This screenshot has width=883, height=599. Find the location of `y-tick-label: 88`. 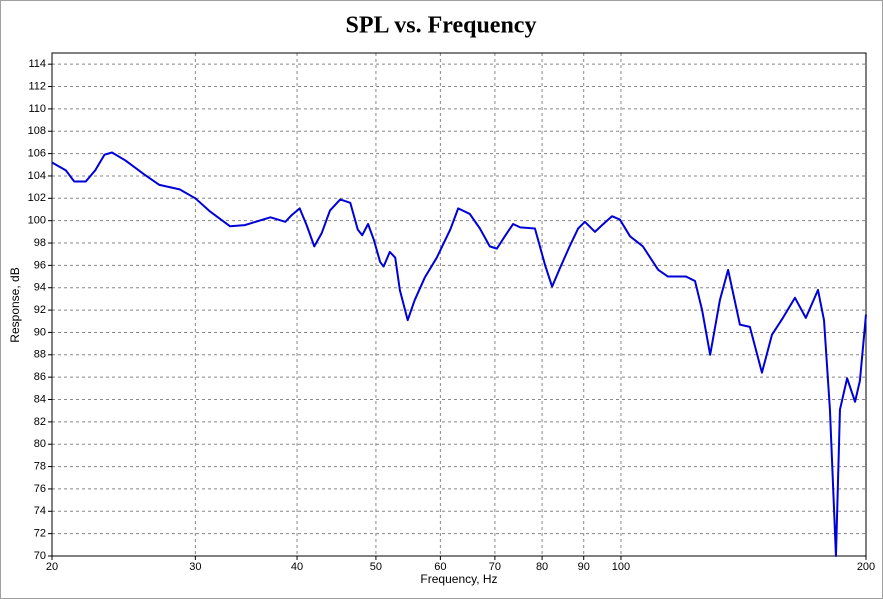

y-tick-label: 88 is located at coordinates (40, 355).